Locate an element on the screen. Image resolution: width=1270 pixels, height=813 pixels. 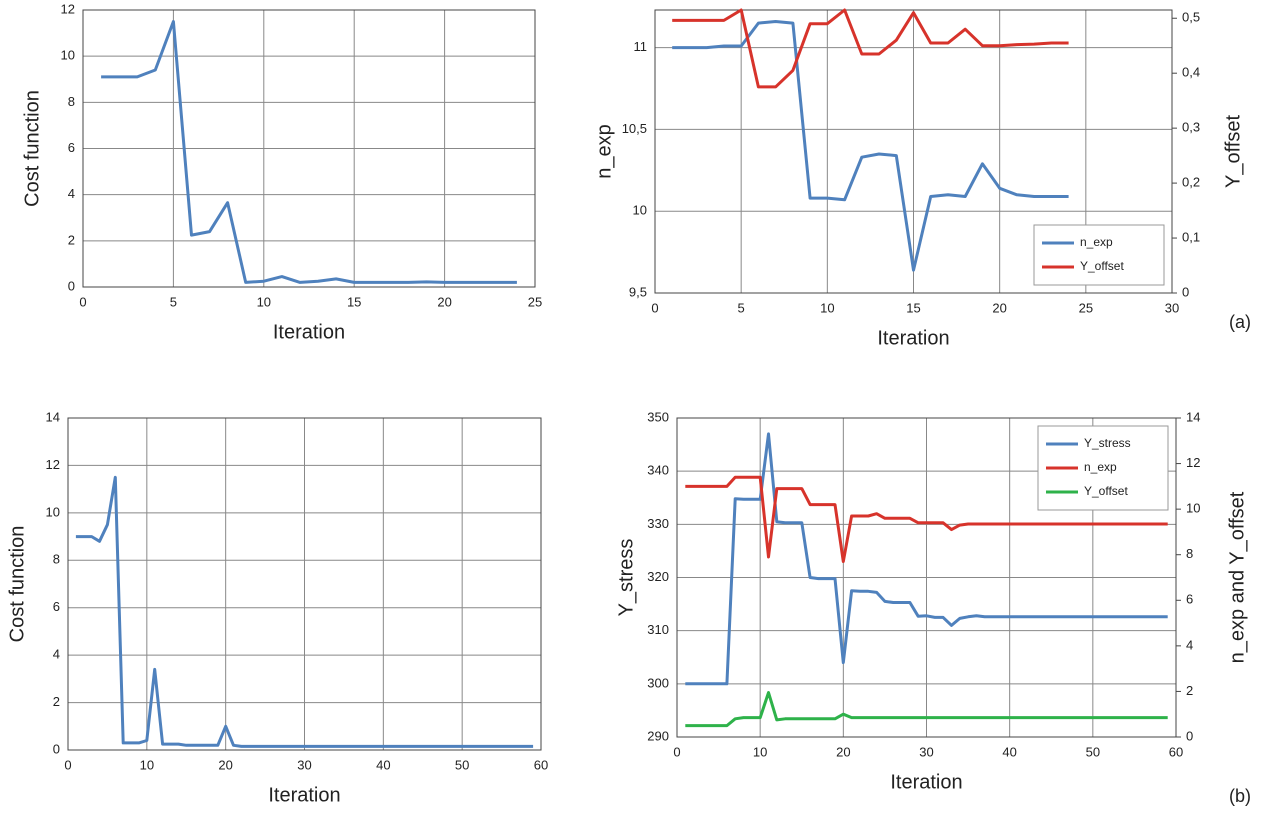
y2-tick-label: 14 is located at coordinates (1193, 416).